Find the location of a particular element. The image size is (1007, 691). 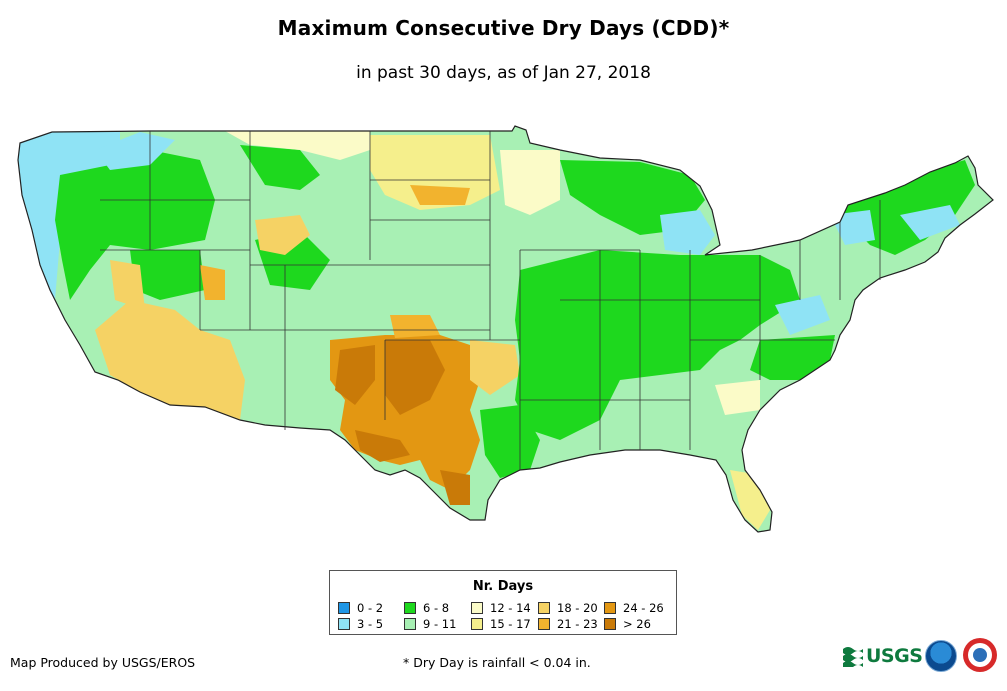

legend-title: Nr. Days is located at coordinates (503, 586).